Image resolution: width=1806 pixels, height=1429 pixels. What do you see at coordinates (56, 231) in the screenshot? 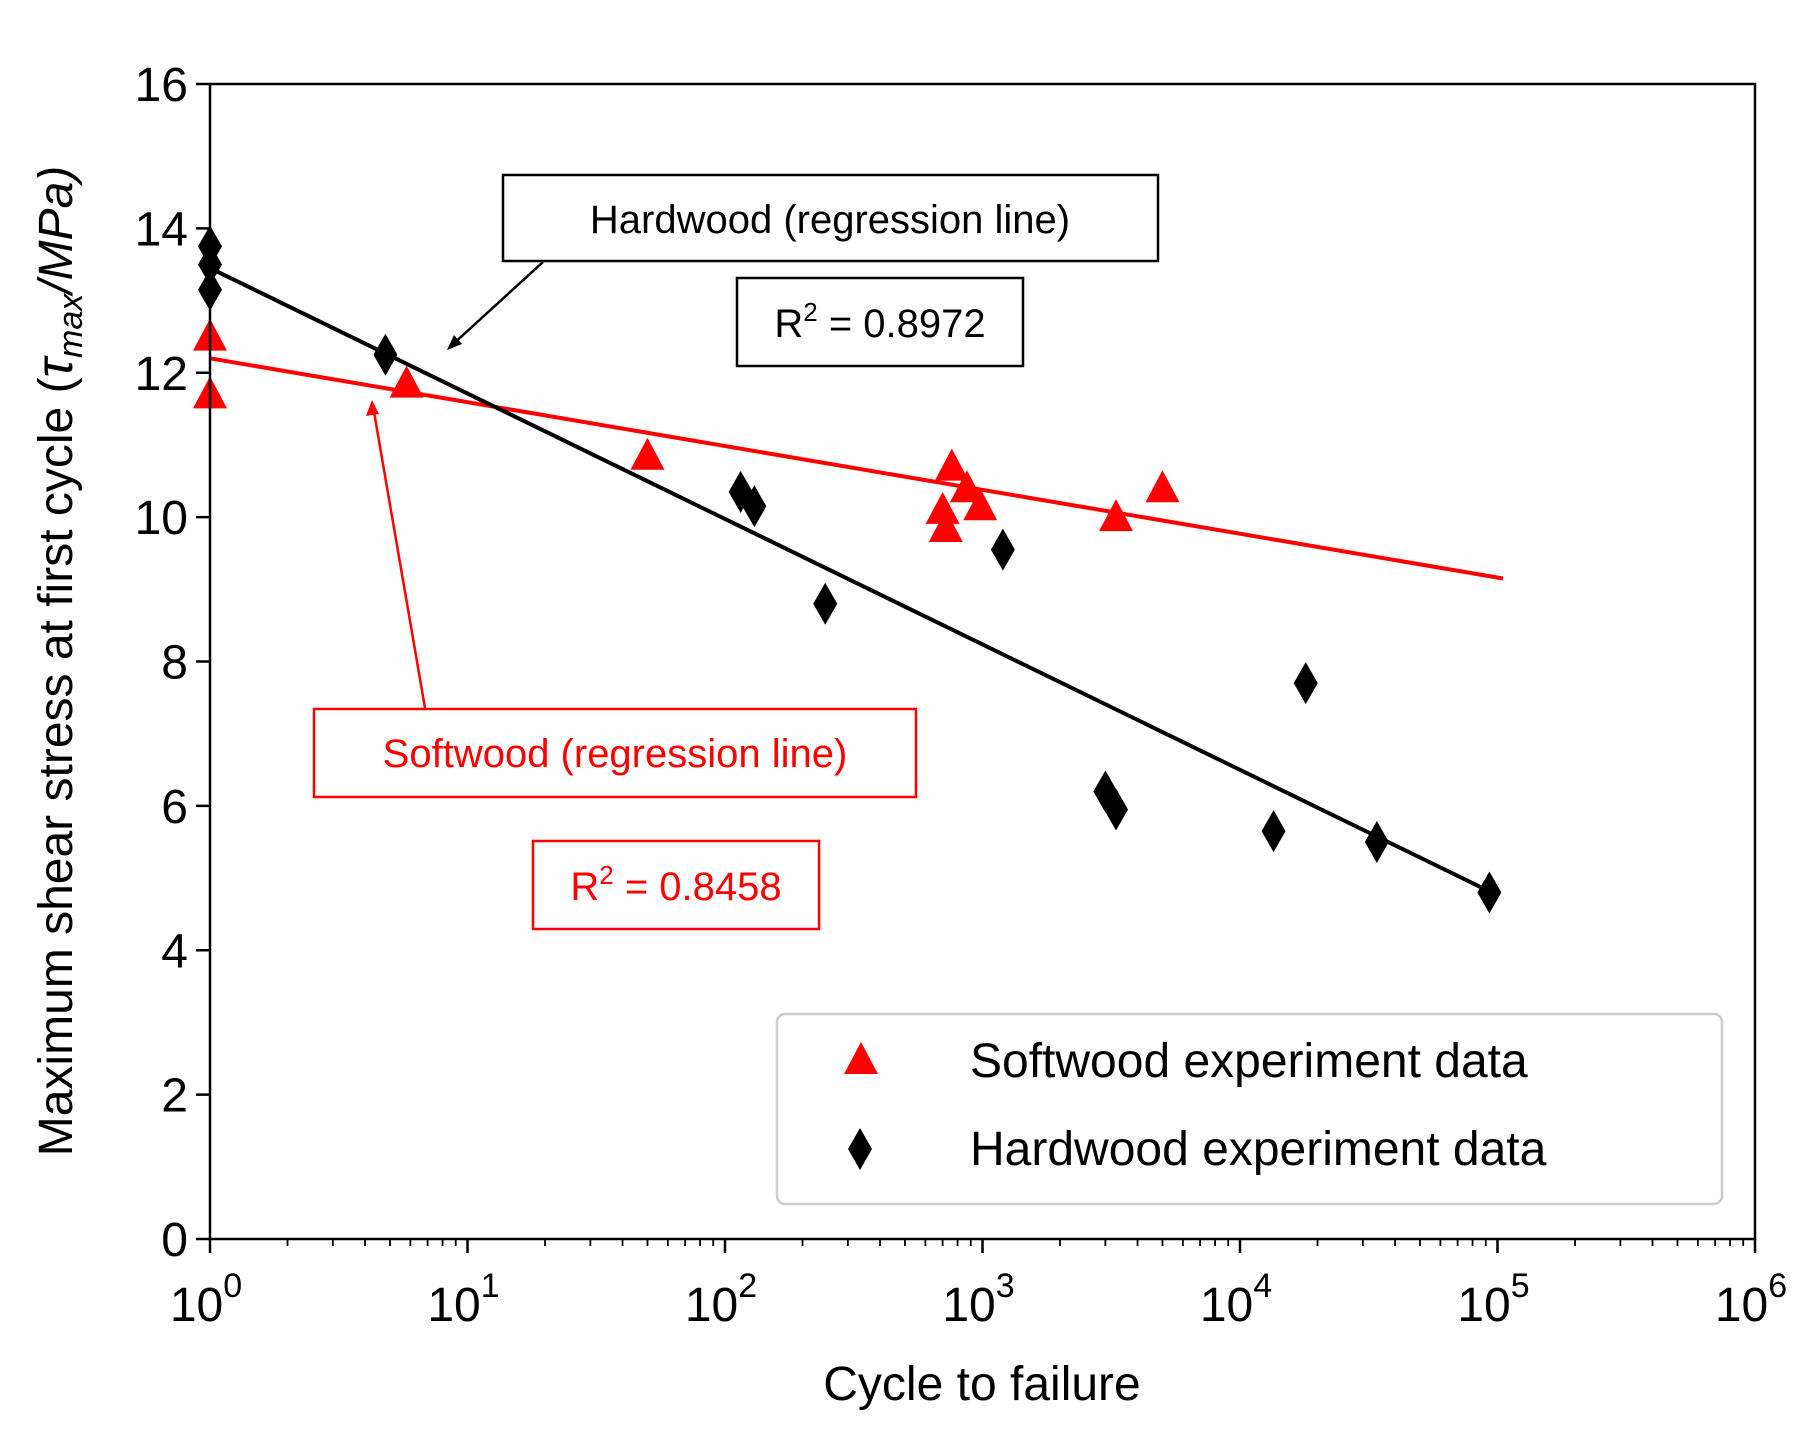
I see `y-axis-label-suffix: /MPa)` at bounding box center [56, 231].